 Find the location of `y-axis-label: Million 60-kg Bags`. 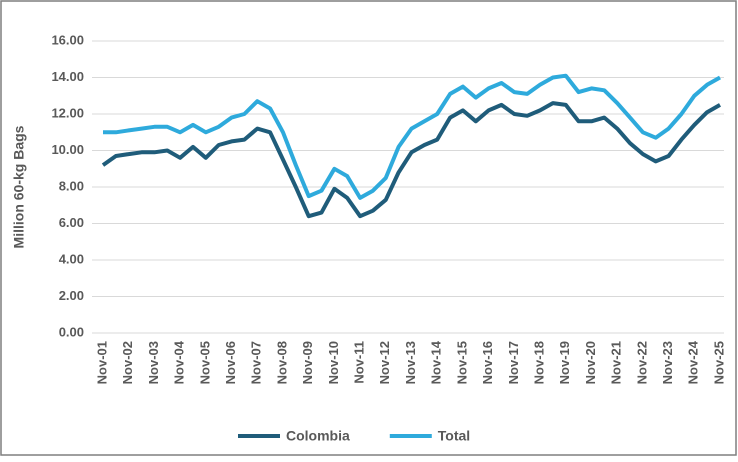

y-axis-label: Million 60-kg Bags is located at coordinates (19, 186).